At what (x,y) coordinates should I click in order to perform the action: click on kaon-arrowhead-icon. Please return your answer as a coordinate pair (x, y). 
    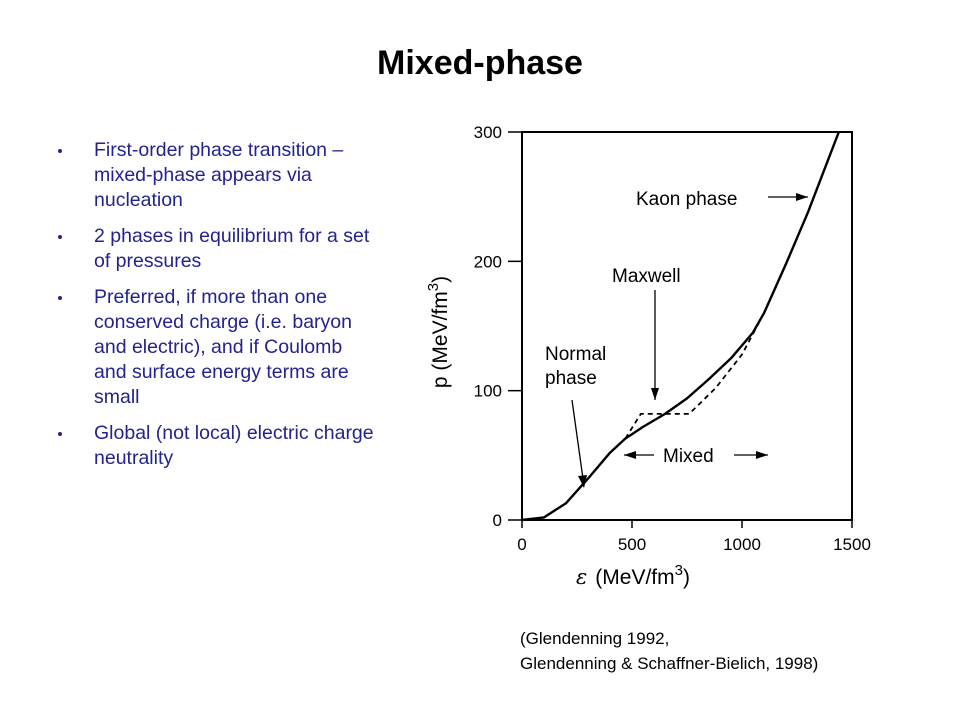
    Looking at the image, I should click on (802, 197).